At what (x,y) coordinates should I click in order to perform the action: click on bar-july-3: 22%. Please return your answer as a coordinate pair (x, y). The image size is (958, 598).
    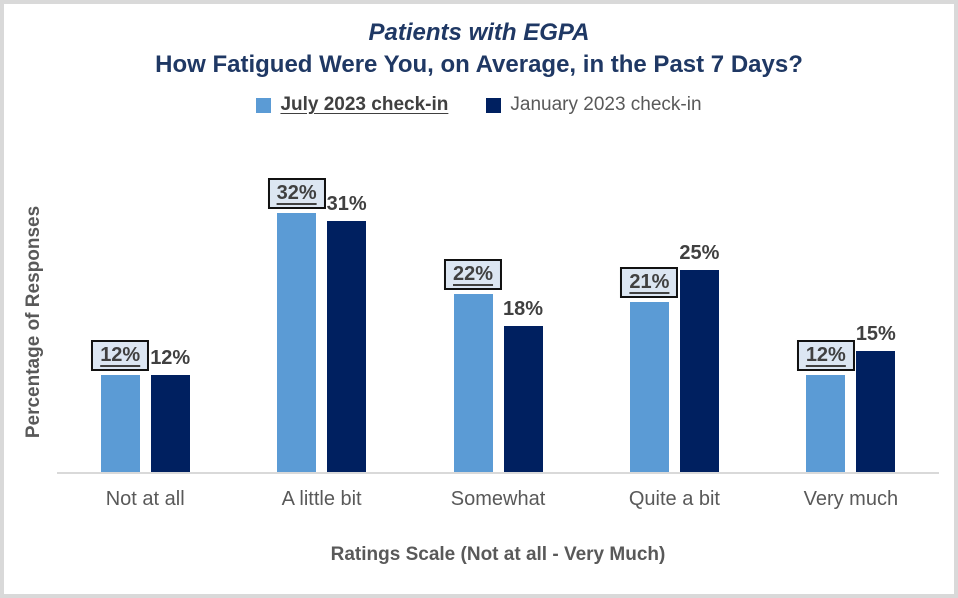
    Looking at the image, I should click on (473, 365).